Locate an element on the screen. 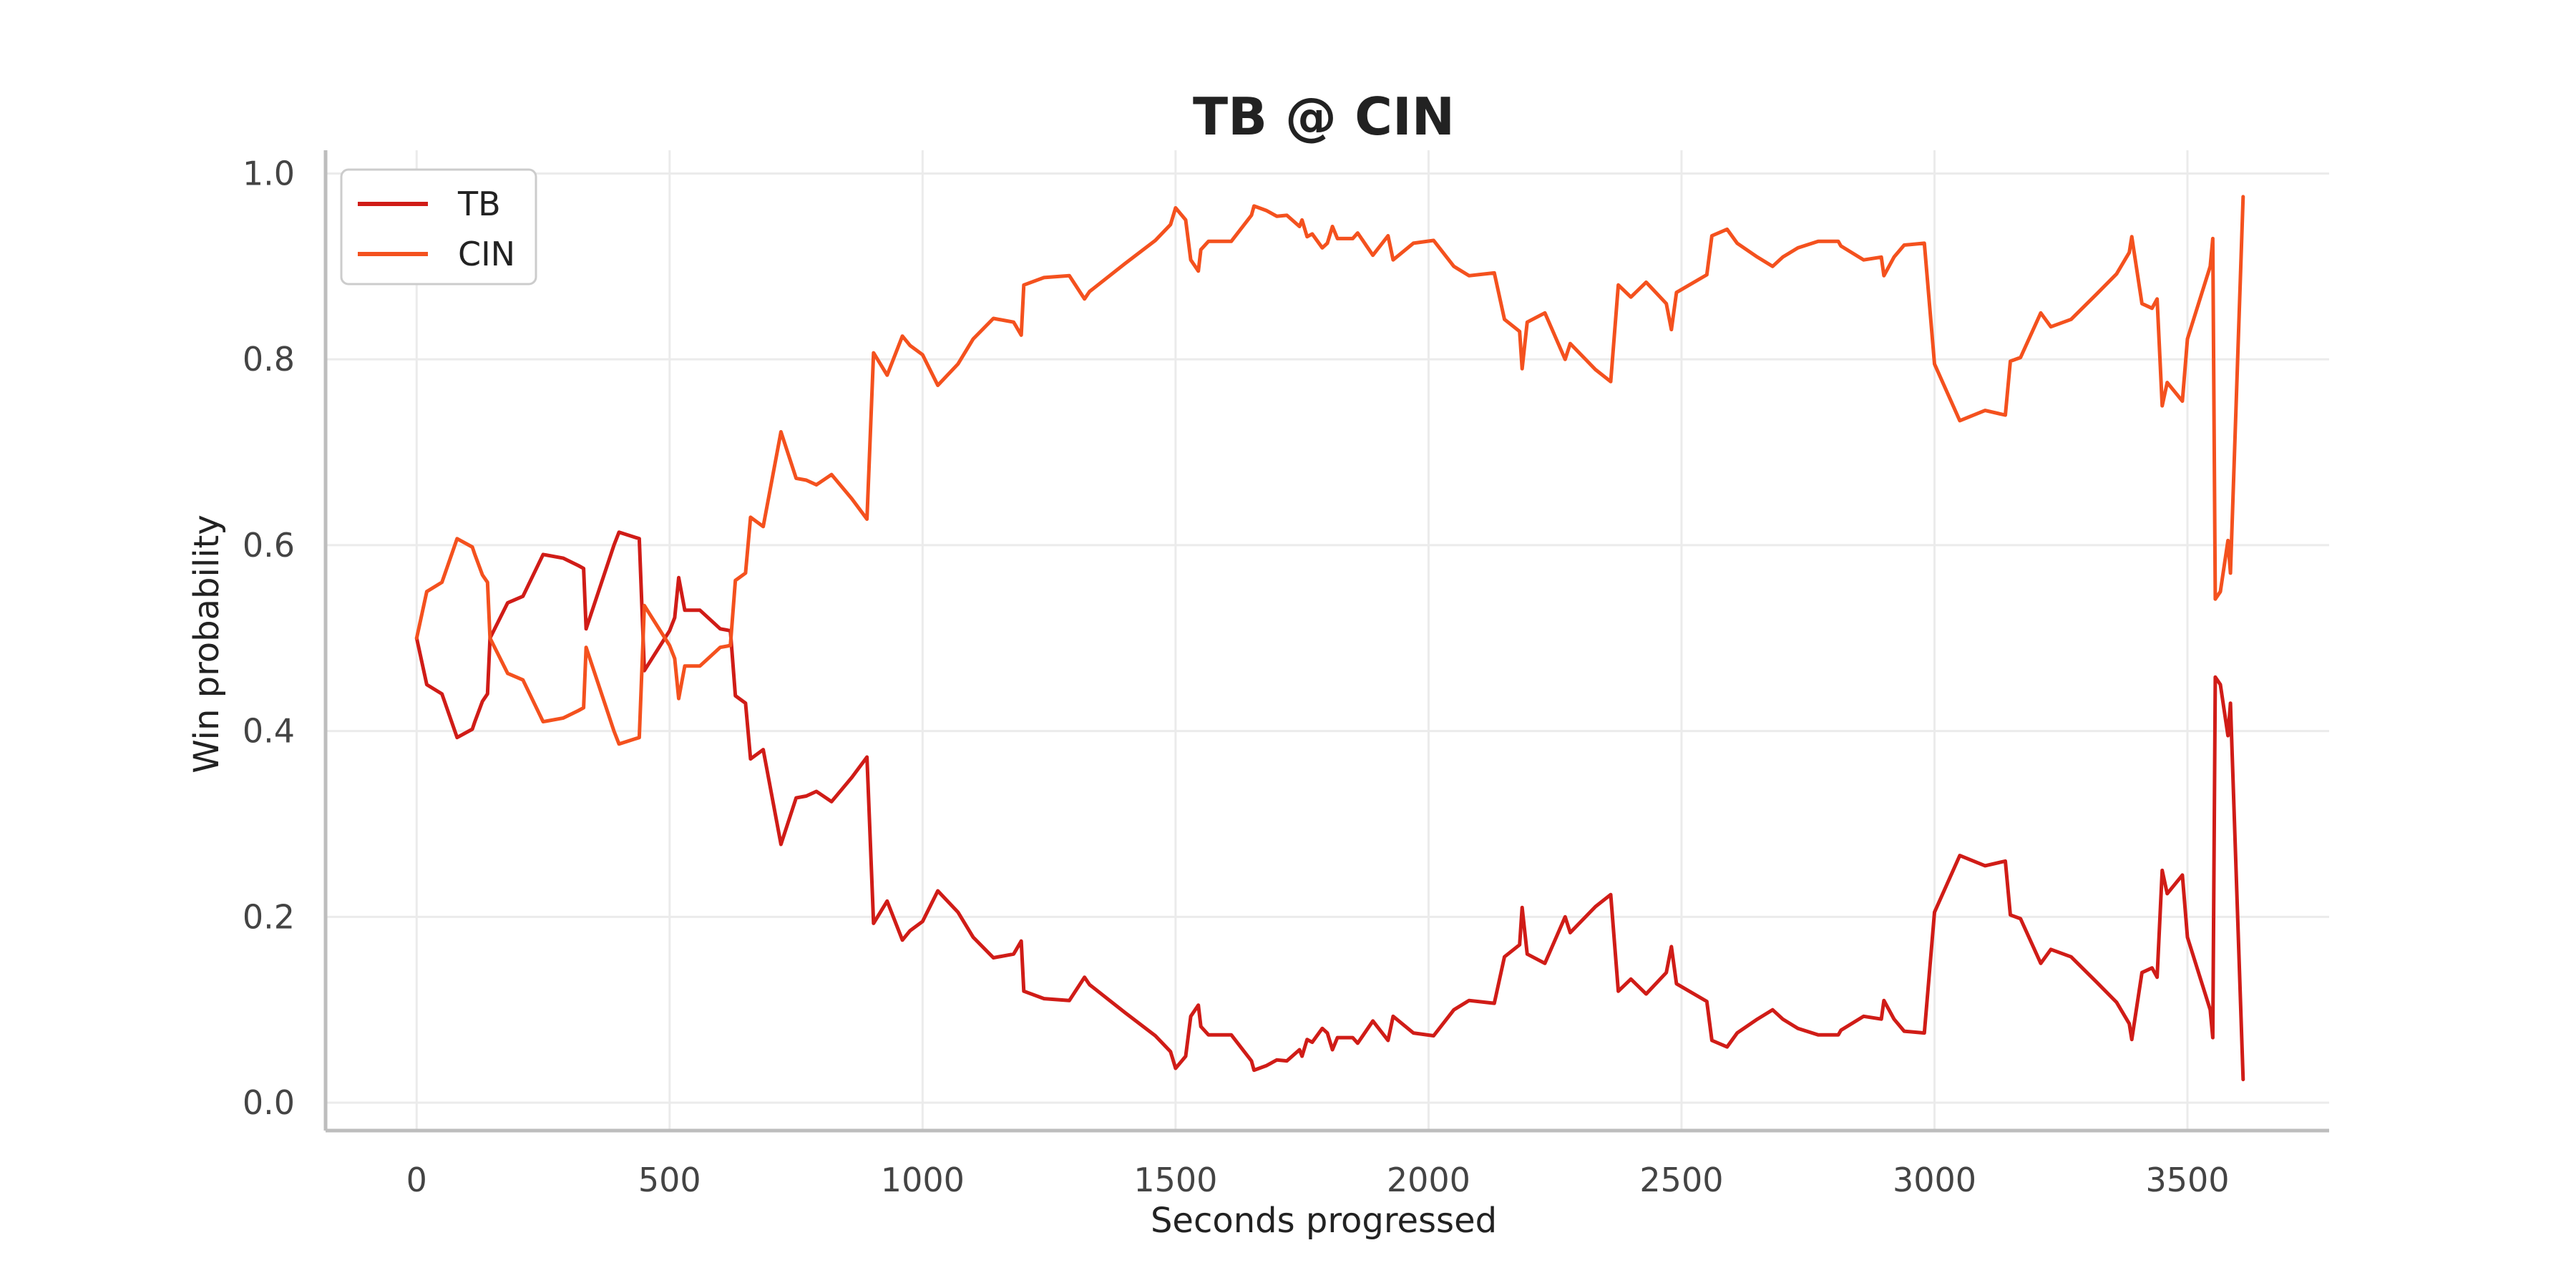 The height and width of the screenshot is (1288, 2576). x-tick-label: 1500 is located at coordinates (1175, 1180).